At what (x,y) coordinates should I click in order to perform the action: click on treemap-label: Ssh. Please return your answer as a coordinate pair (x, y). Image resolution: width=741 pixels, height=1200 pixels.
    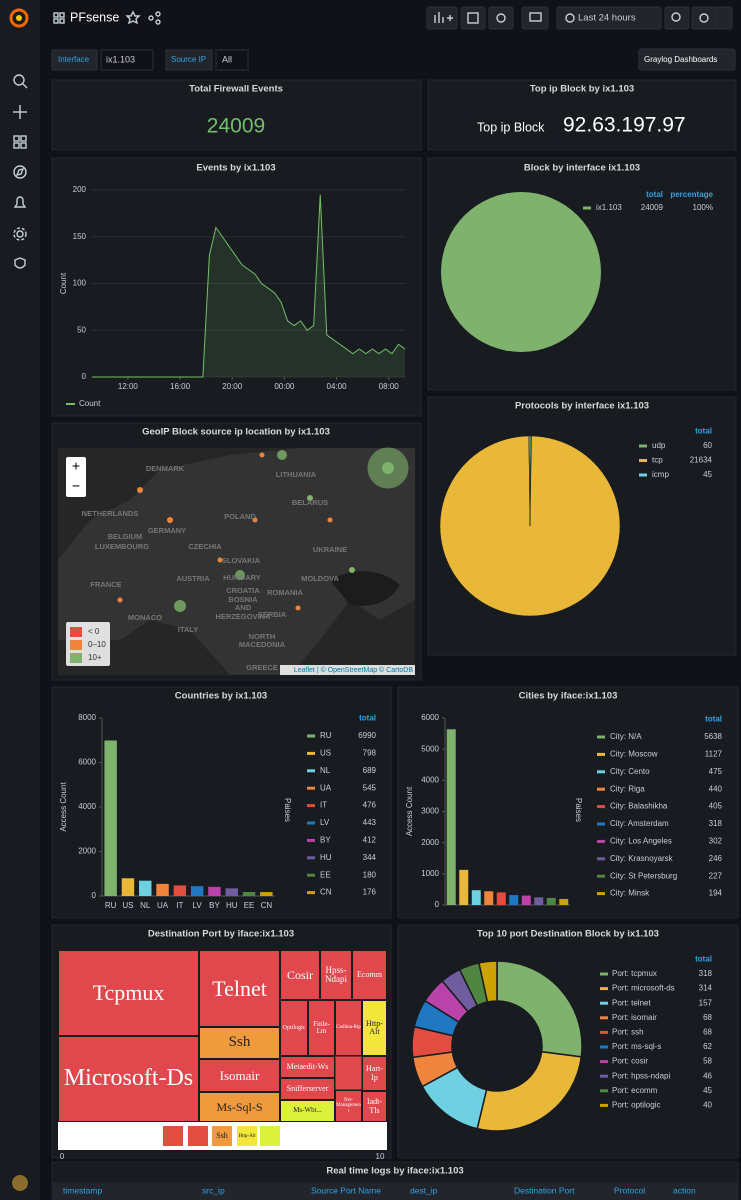
    Looking at the image, I should click on (239, 1043).